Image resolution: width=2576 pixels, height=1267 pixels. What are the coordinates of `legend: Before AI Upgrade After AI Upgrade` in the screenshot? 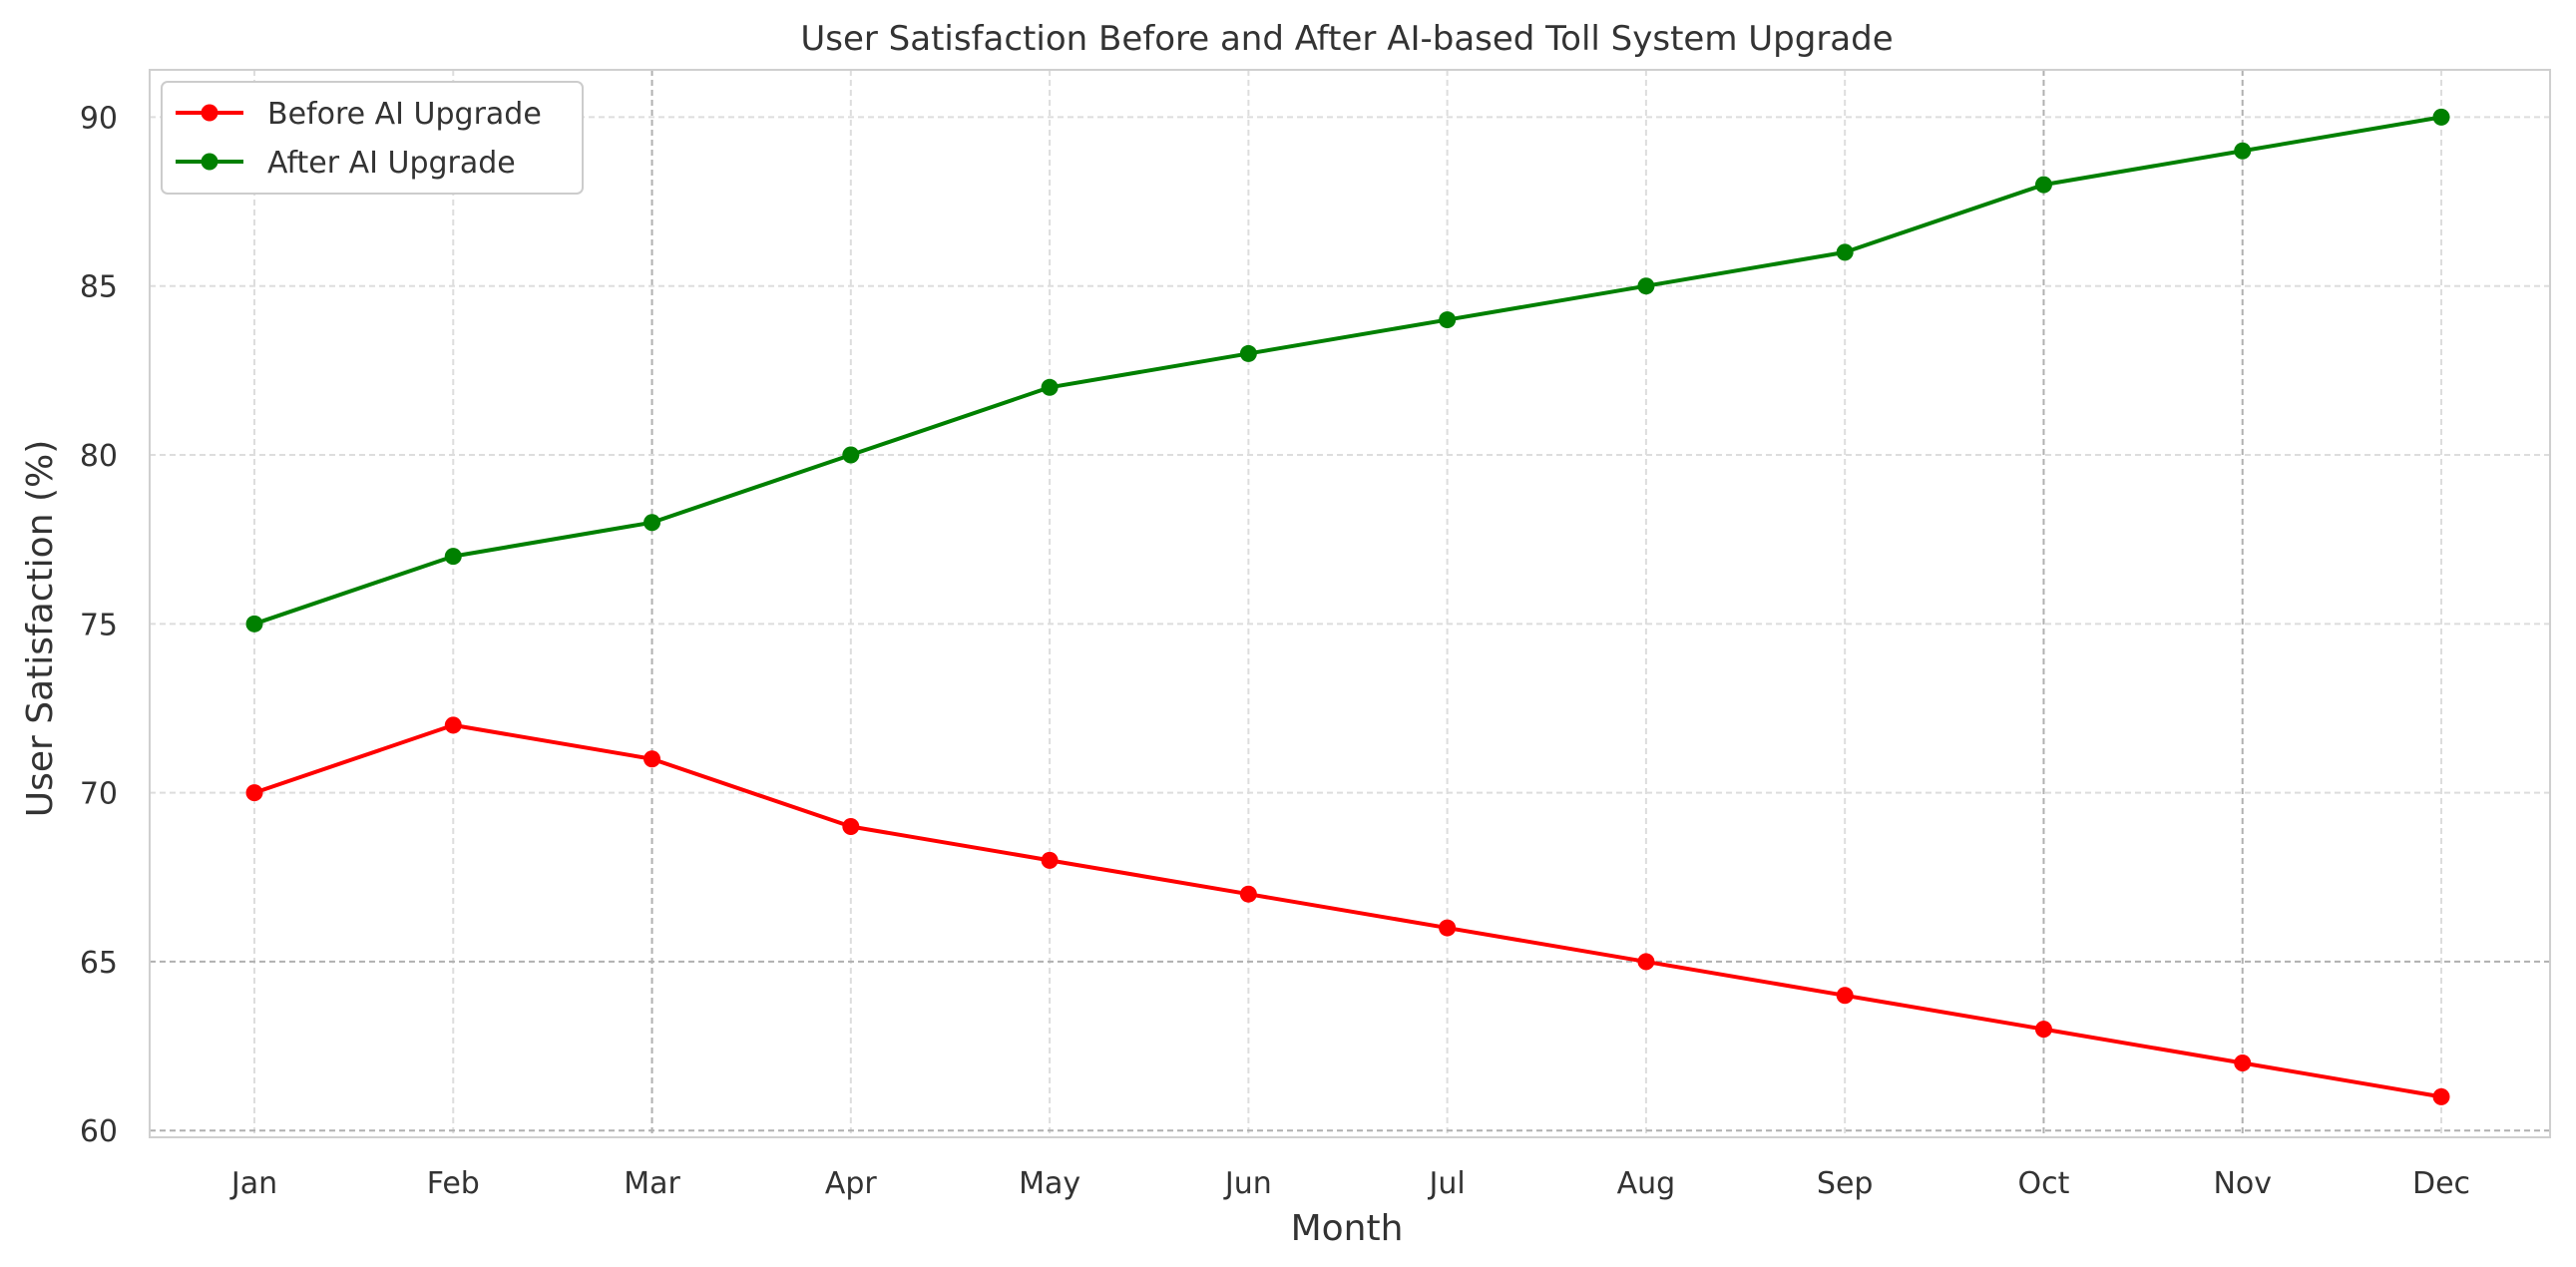 It's located at (372, 138).